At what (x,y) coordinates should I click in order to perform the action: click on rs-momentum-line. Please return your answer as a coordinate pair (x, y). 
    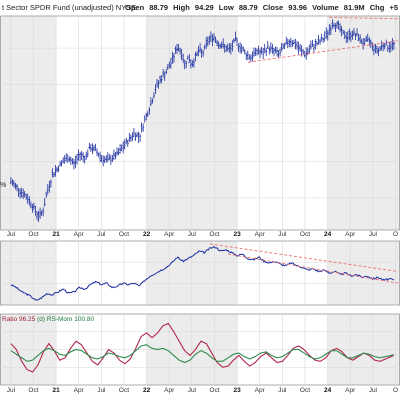
    Looking at the image, I should click on (202, 354).